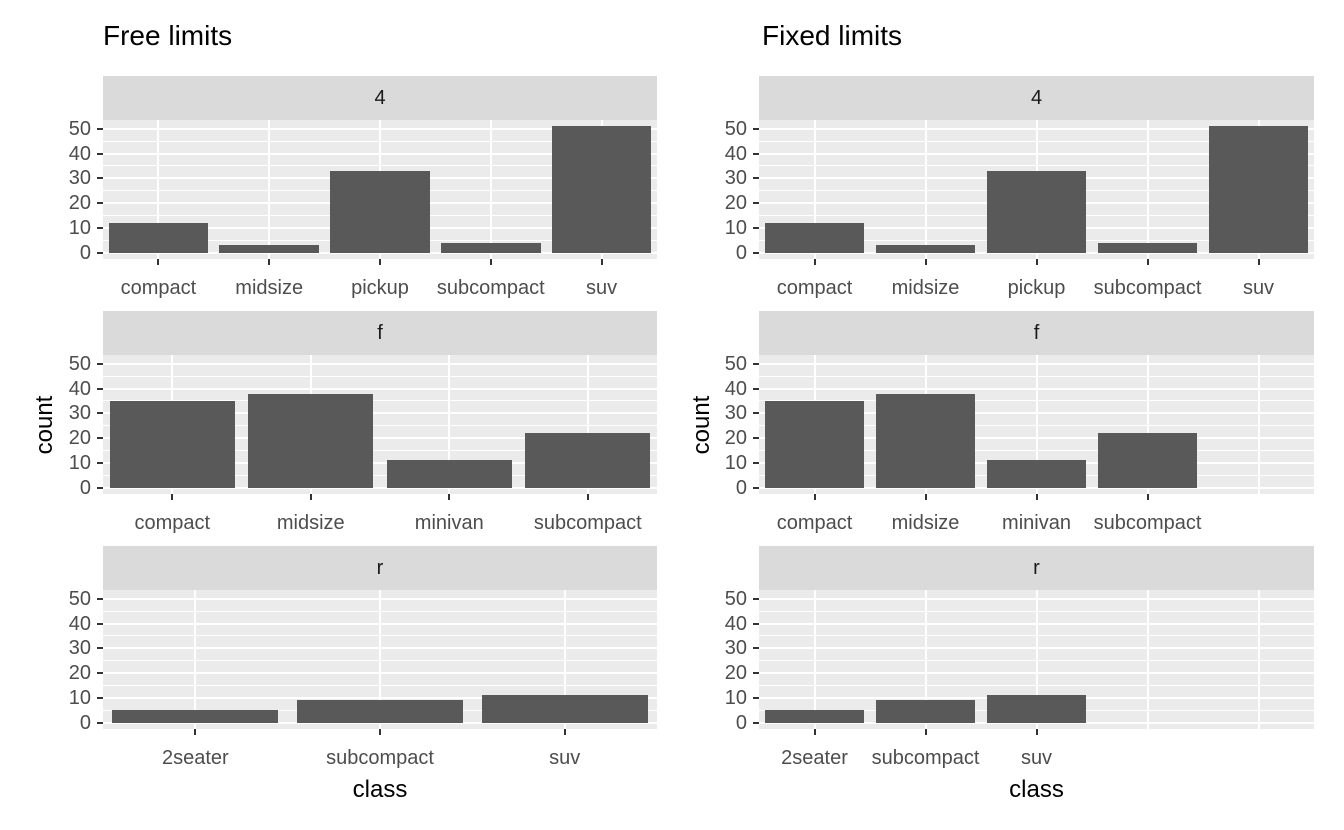  I want to click on plot-title: Fixed limits, so click(832, 35).